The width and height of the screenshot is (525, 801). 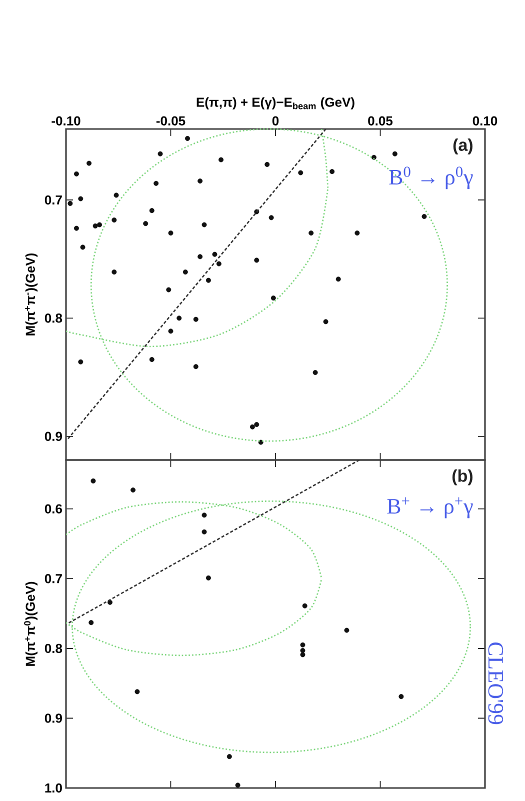 What do you see at coordinates (275, 121) in the screenshot?
I see `x-tick-label: 0` at bounding box center [275, 121].